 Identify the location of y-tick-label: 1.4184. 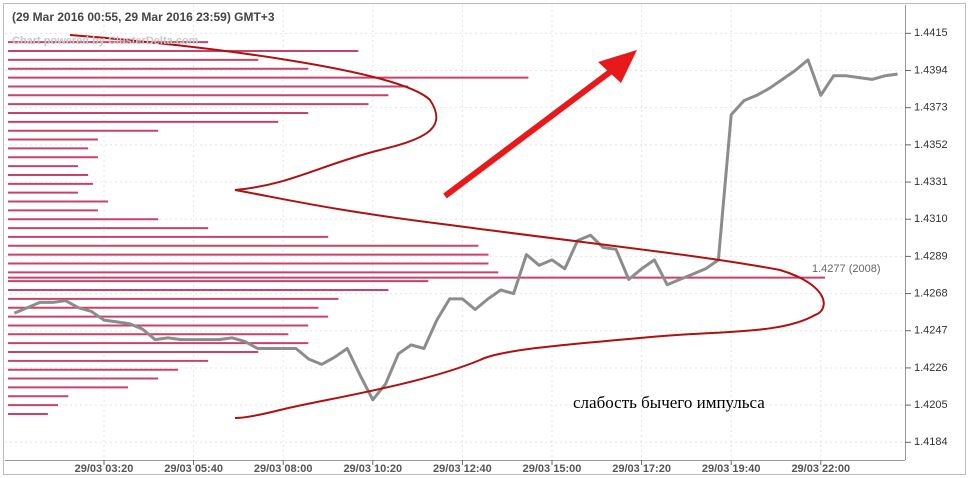
(931, 442).